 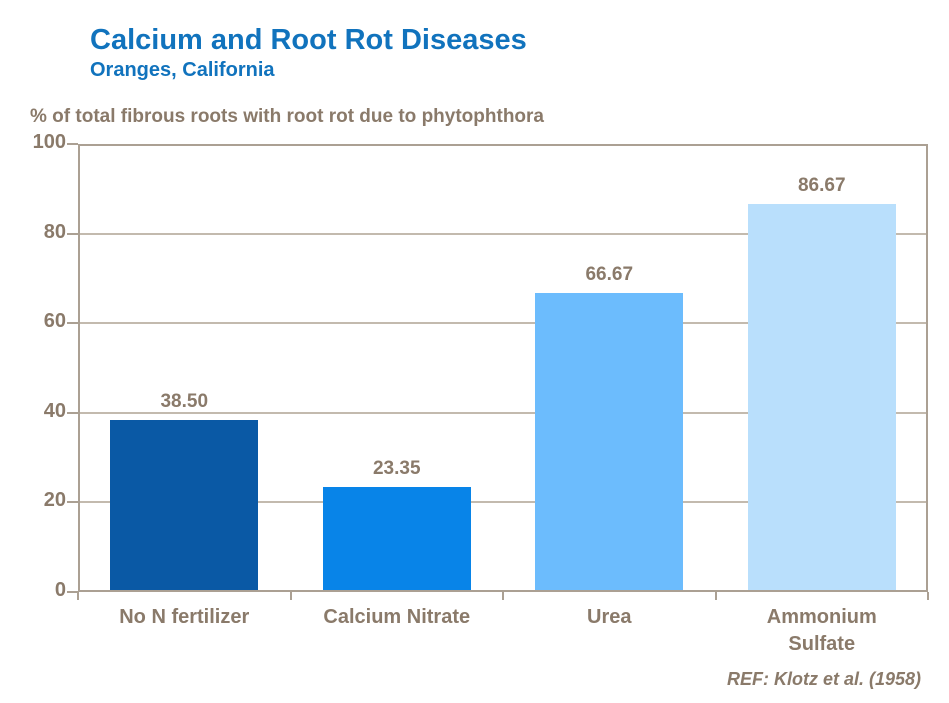 What do you see at coordinates (821, 630) in the screenshot?
I see `x-category-label: Ammonium Sulfate` at bounding box center [821, 630].